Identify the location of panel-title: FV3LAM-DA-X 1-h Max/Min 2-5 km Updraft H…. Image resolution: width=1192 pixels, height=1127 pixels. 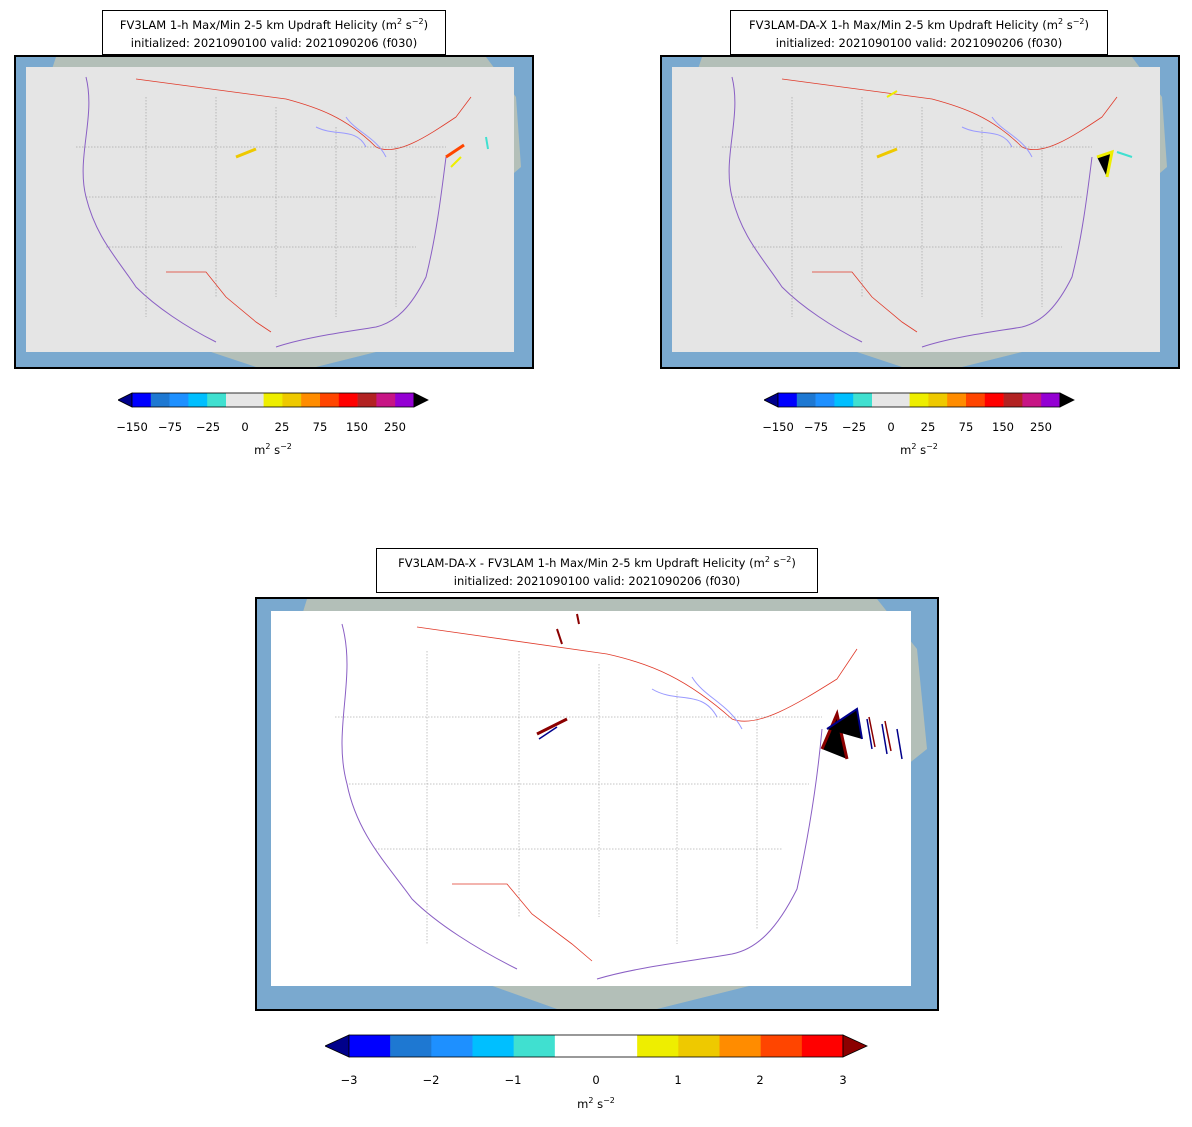
(919, 32).